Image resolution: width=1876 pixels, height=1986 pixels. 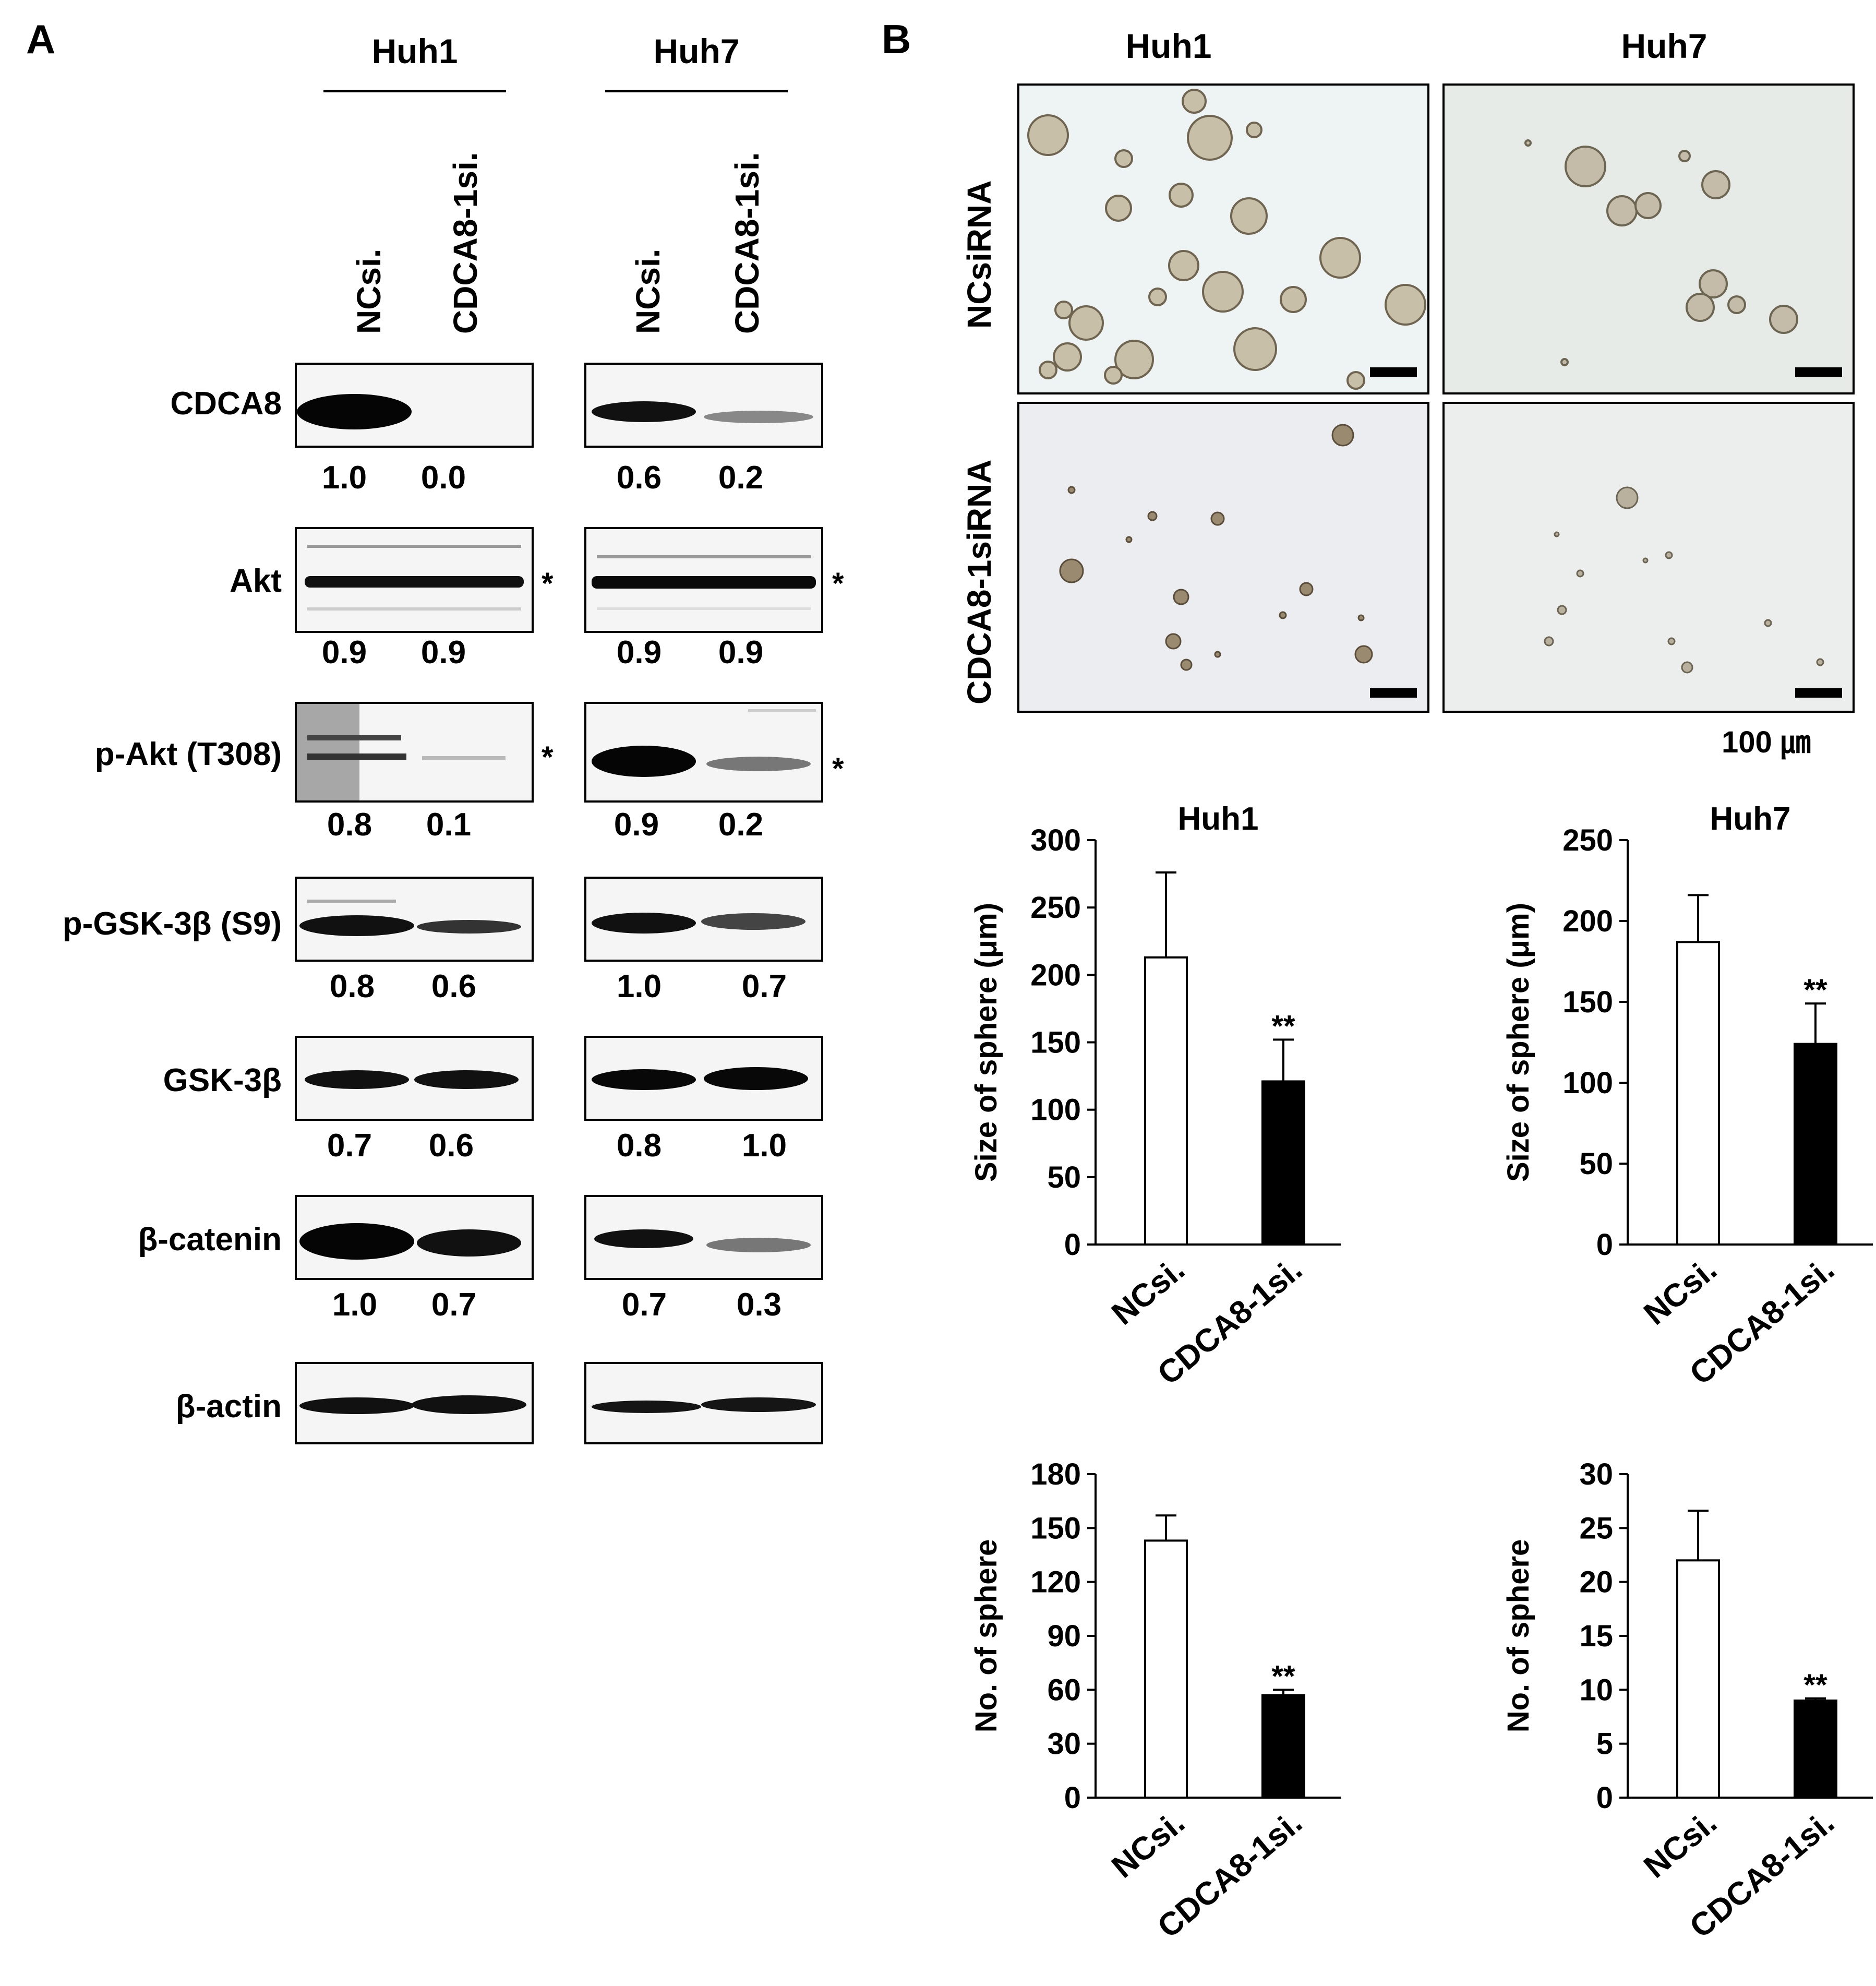 I want to click on blot-label-gsk3b: GSK-3β, so click(x=222, y=1080).